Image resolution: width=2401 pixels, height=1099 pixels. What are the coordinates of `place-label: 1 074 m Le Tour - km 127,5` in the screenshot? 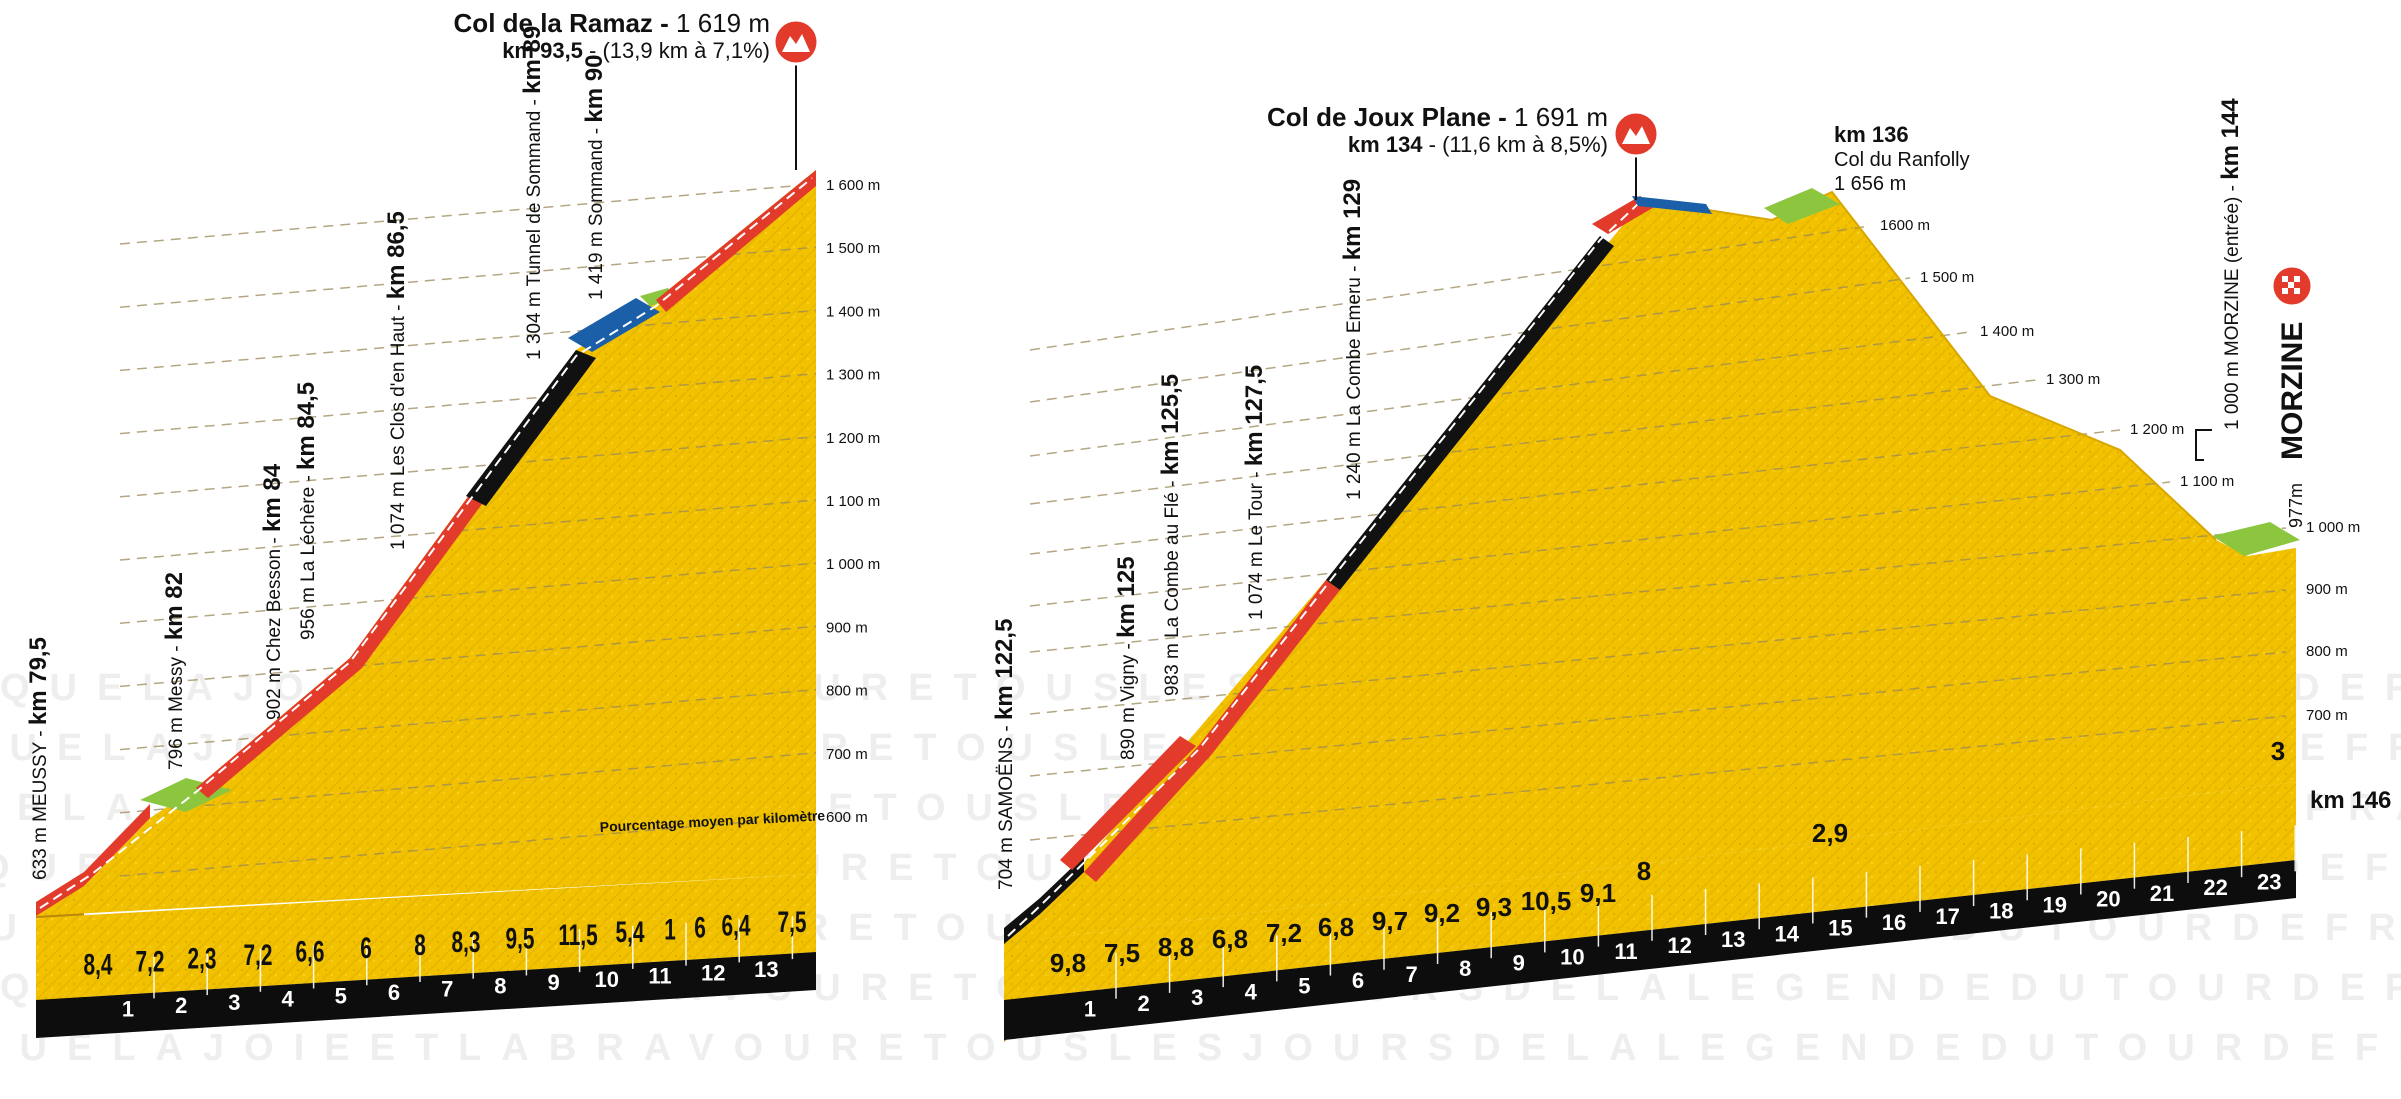 It's located at (1254, 492).